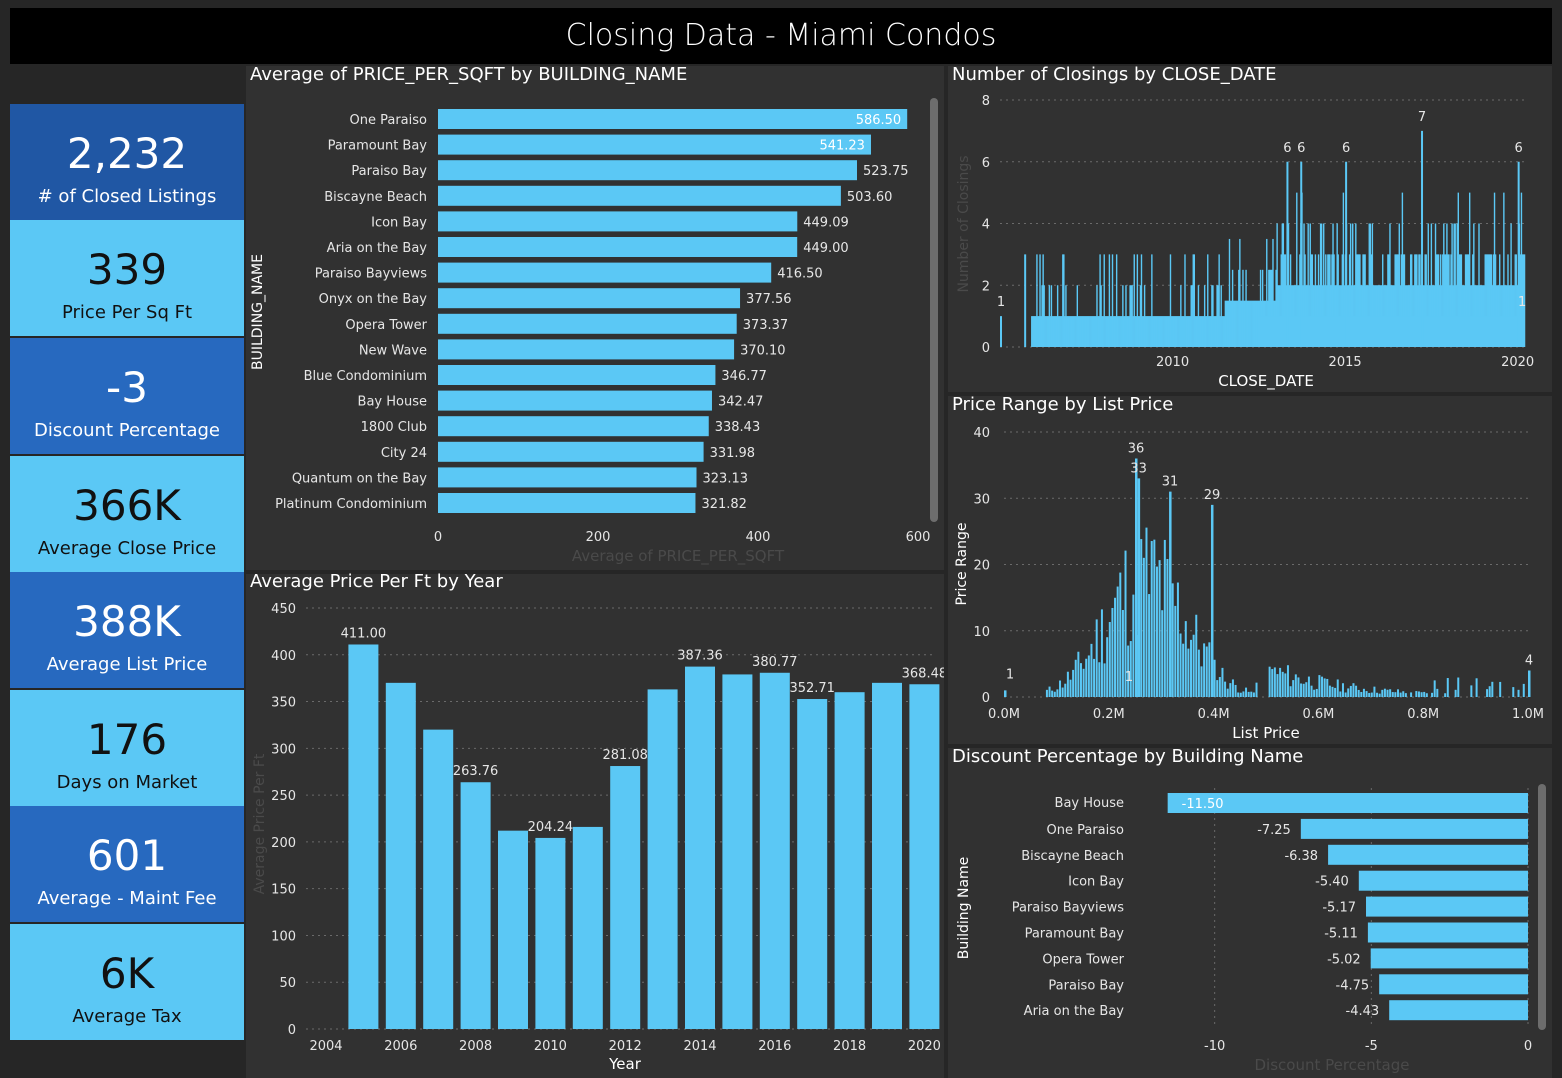 This screenshot has height=1078, width=1562. What do you see at coordinates (283, 656) in the screenshot?
I see `y-tick-label: 400` at bounding box center [283, 656].